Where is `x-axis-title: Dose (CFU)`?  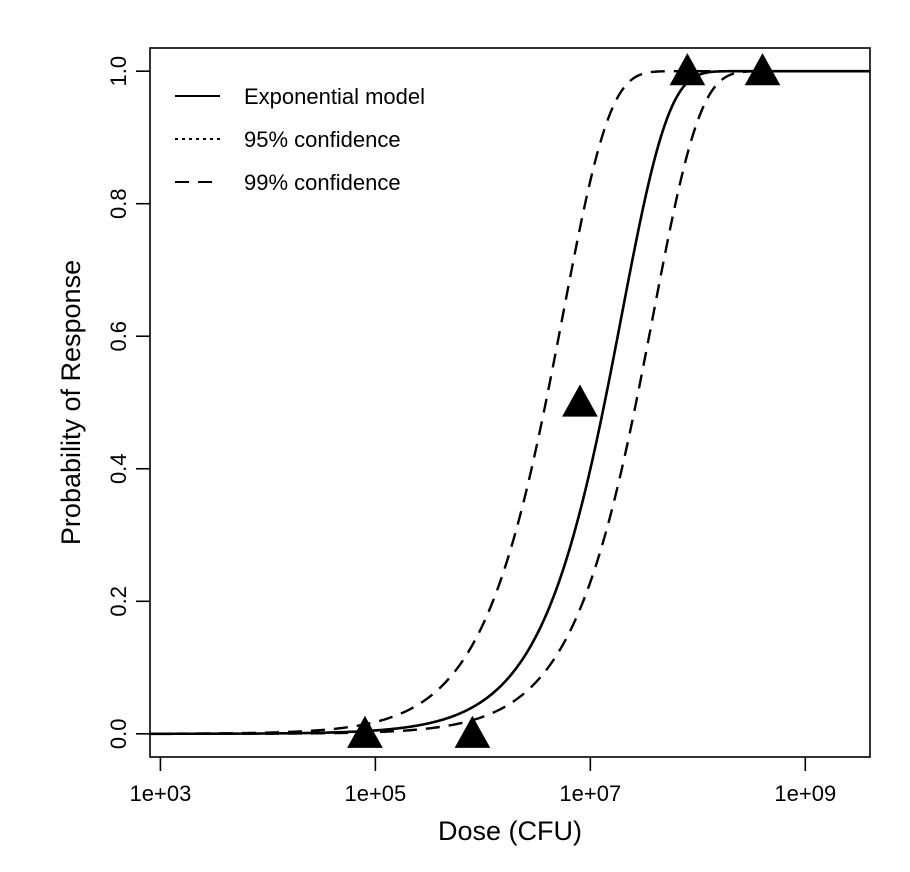 x-axis-title: Dose (CFU) is located at coordinates (510, 831).